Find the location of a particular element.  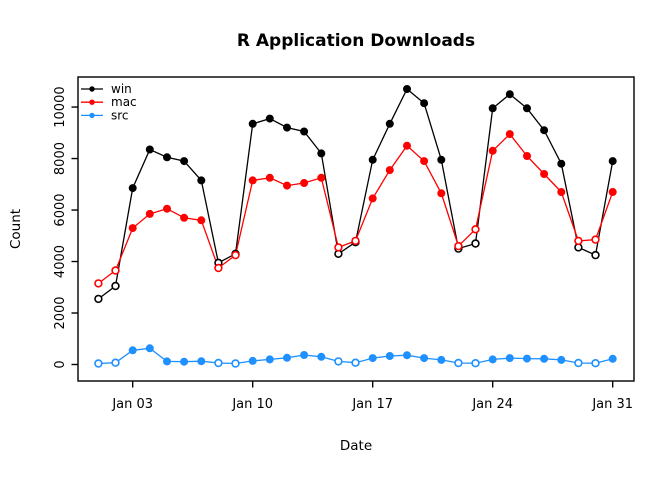

y-tick-label: 0 is located at coordinates (60, 364).